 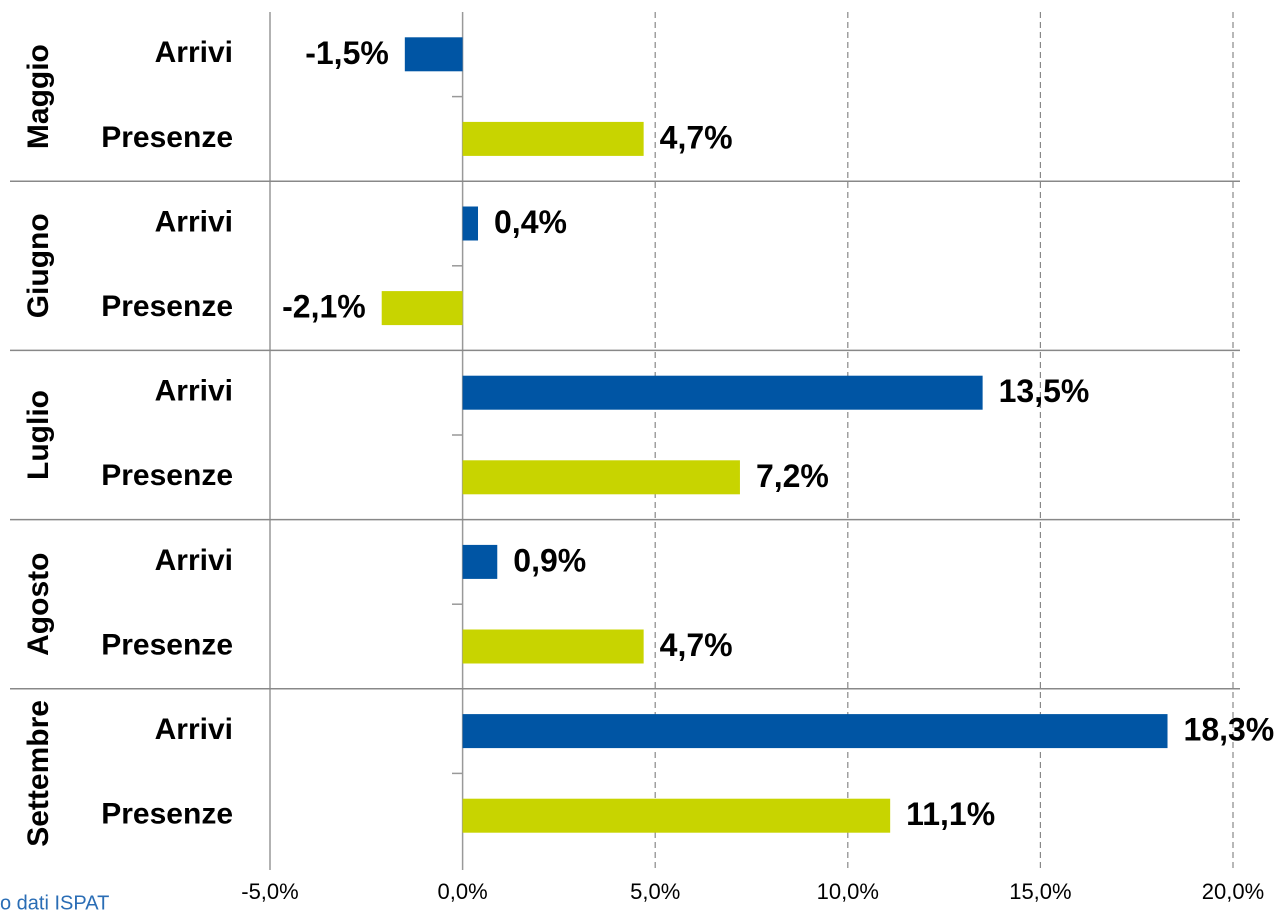 I want to click on data-label: 13,5%, so click(x=1044, y=391).